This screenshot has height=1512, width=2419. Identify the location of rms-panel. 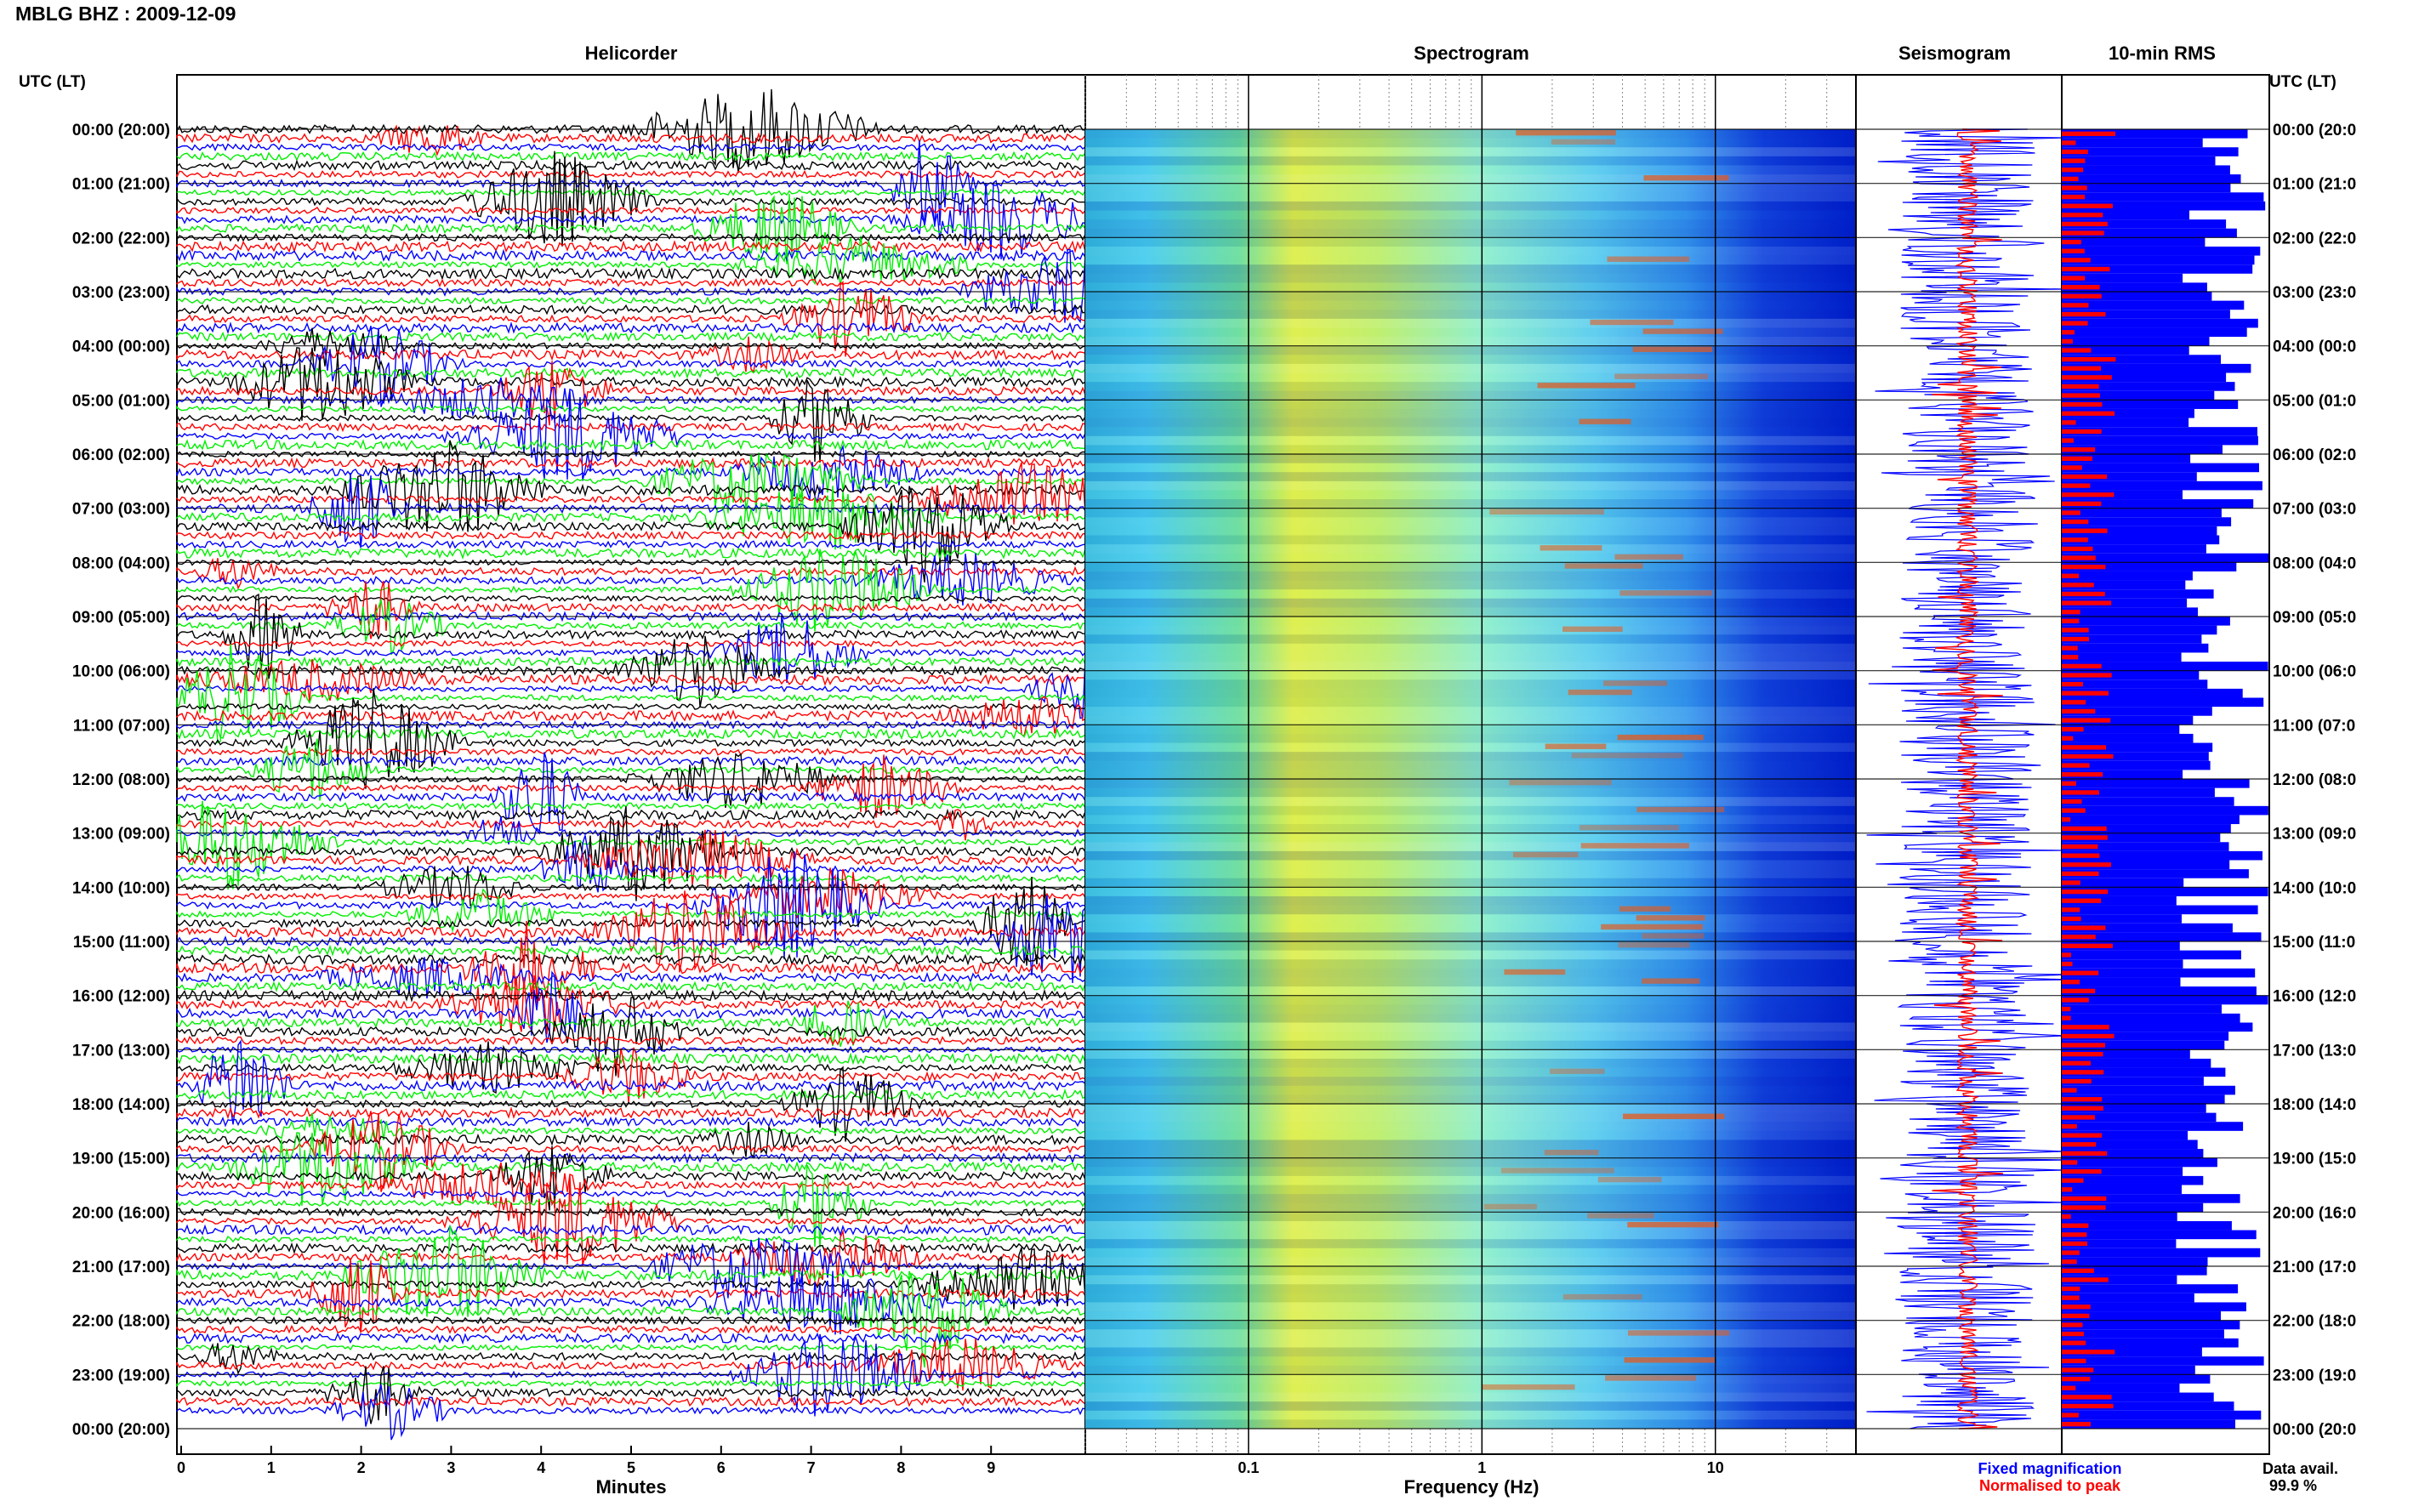
(2165, 764).